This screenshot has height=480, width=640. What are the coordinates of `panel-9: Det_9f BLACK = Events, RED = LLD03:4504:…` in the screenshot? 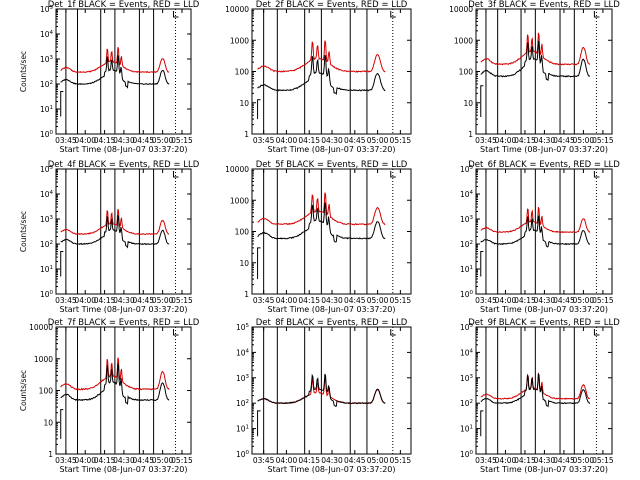 It's located at (540, 396).